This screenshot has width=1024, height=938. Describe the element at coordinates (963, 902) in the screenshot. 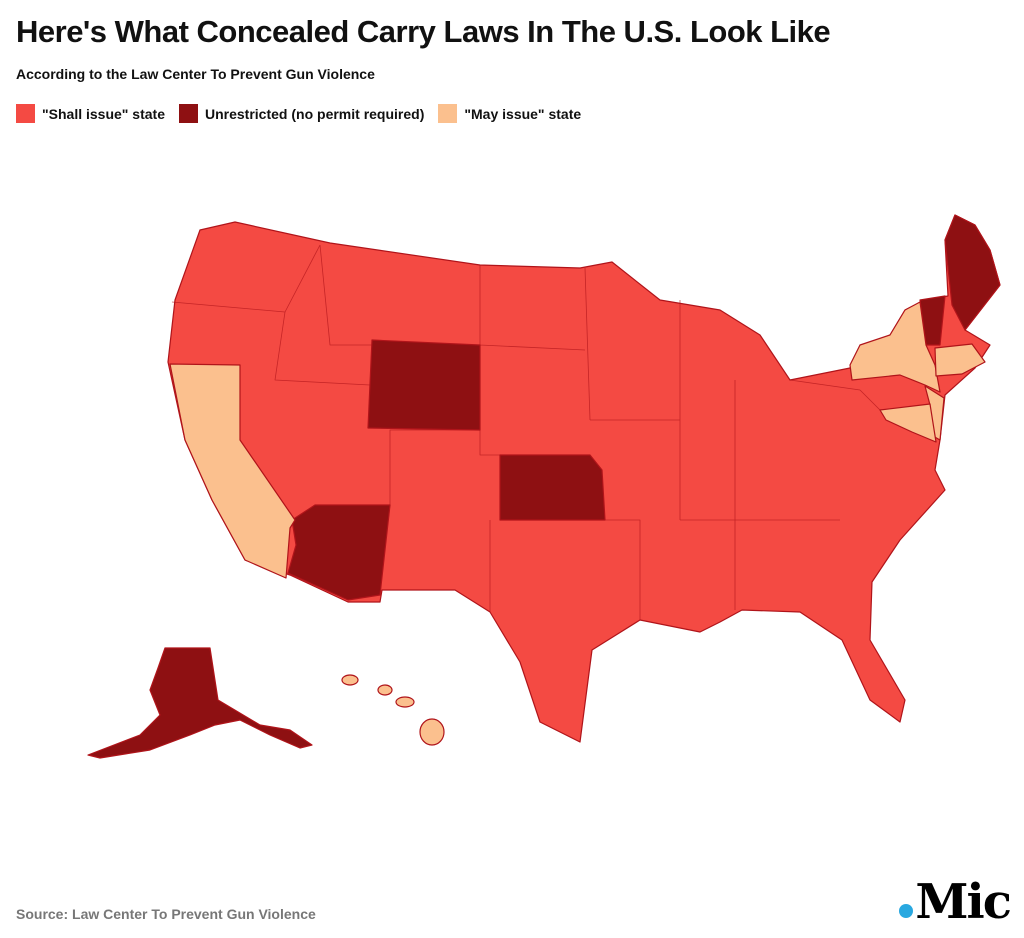

I see `logo-text: Mic` at that location.